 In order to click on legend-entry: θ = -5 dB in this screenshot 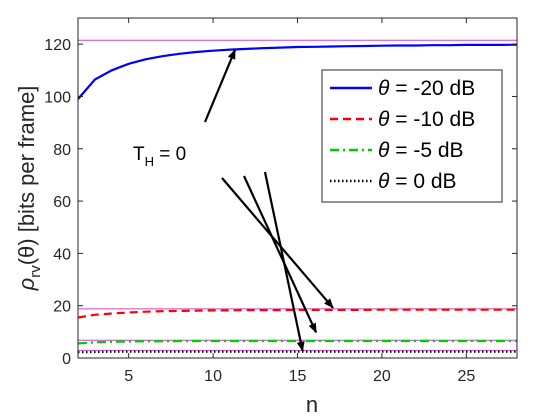, I will do `click(421, 150)`.